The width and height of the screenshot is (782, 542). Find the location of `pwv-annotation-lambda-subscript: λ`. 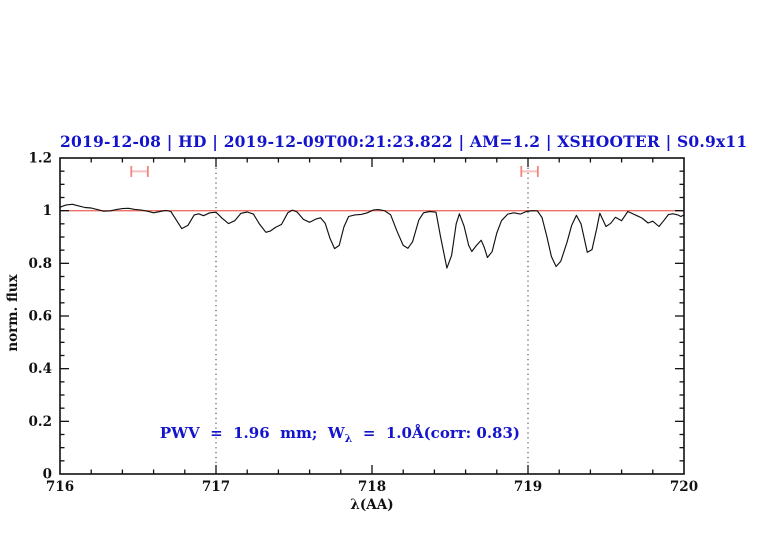

pwv-annotation-lambda-subscript: λ is located at coordinates (348, 438).